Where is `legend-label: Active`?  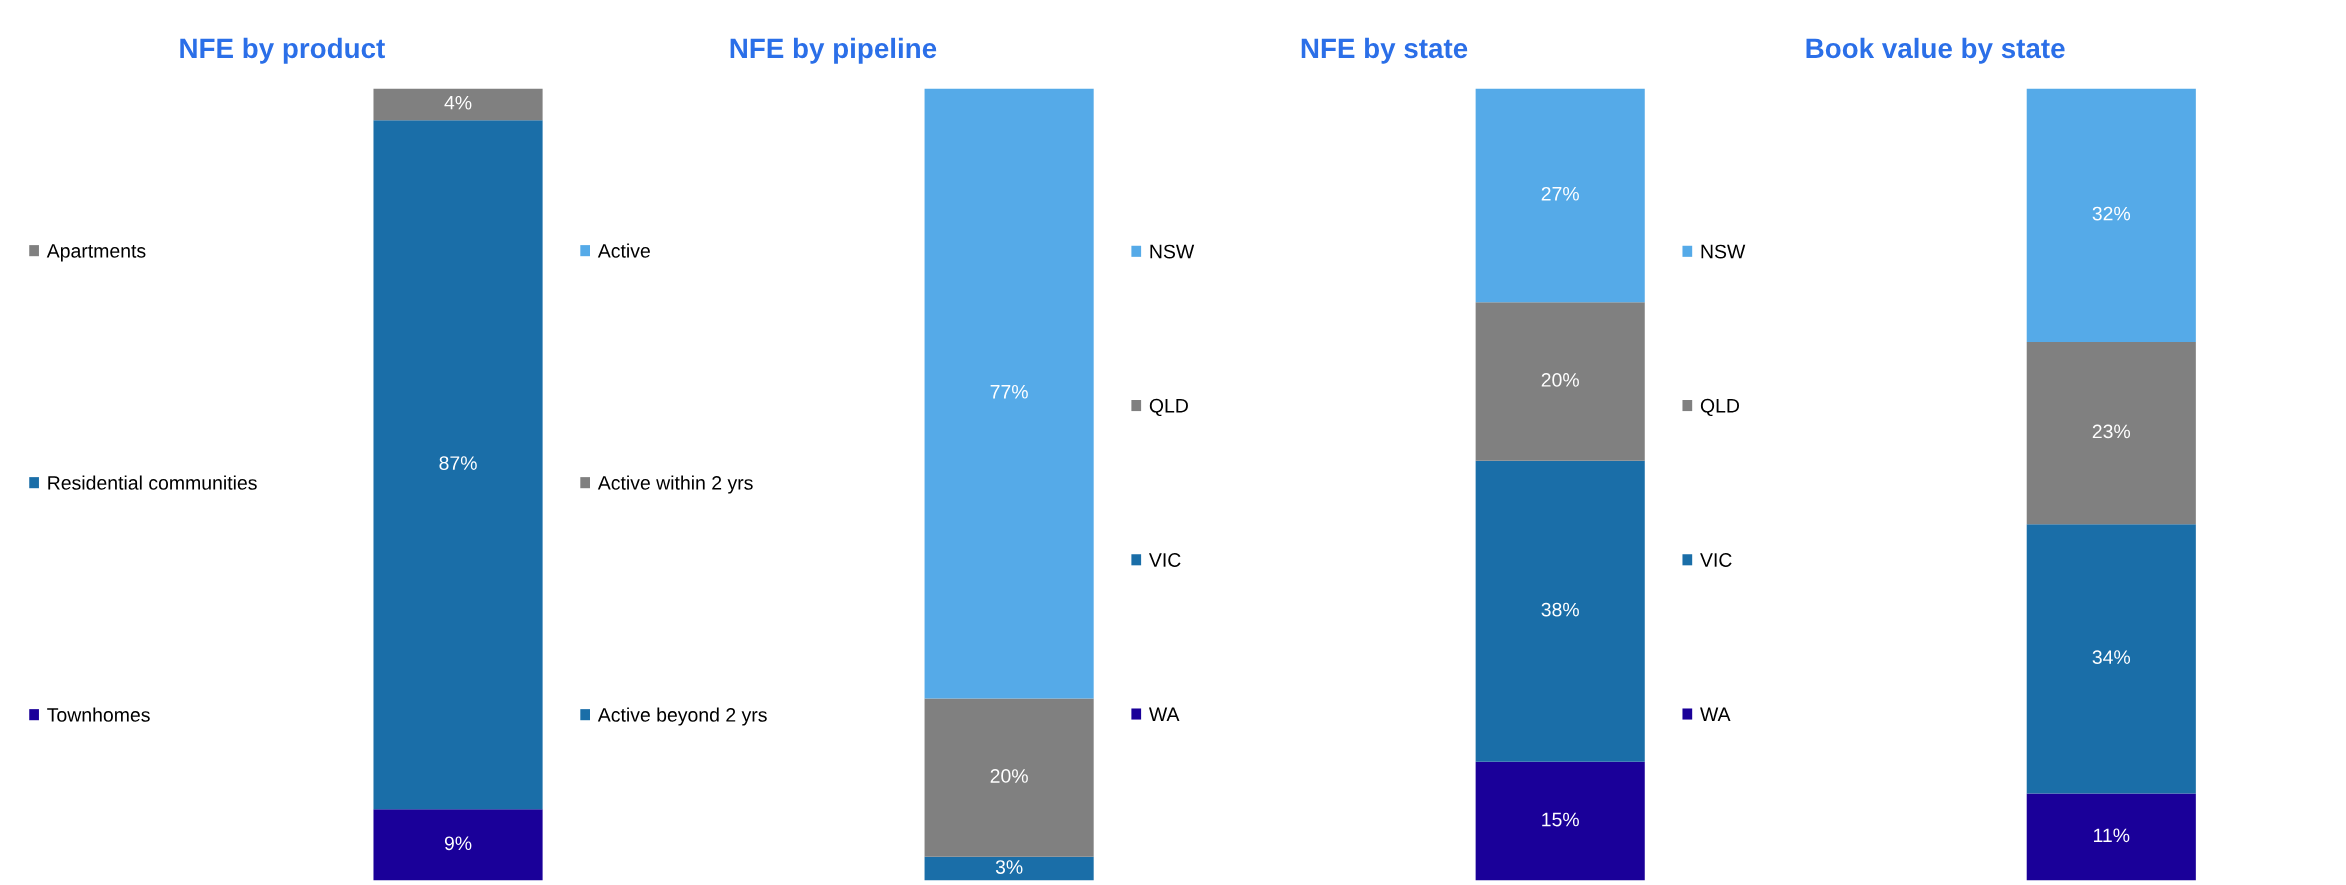
legend-label: Active is located at coordinates (623, 250).